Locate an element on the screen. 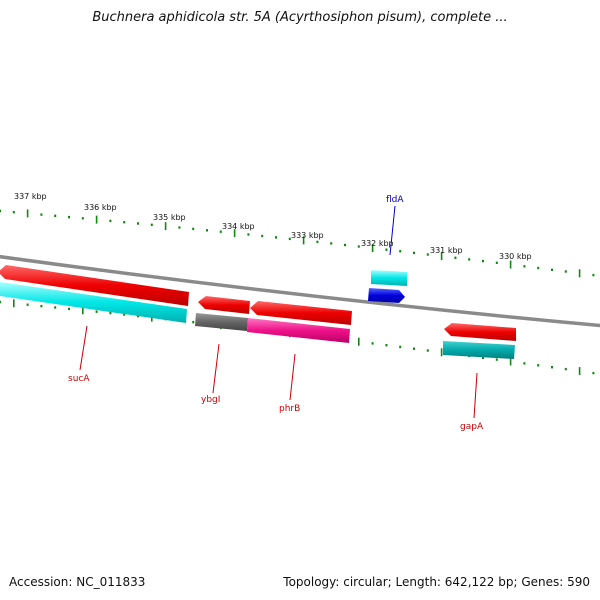 The width and height of the screenshot is (600, 600). gene-sucA-cds is located at coordinates (93, 302).